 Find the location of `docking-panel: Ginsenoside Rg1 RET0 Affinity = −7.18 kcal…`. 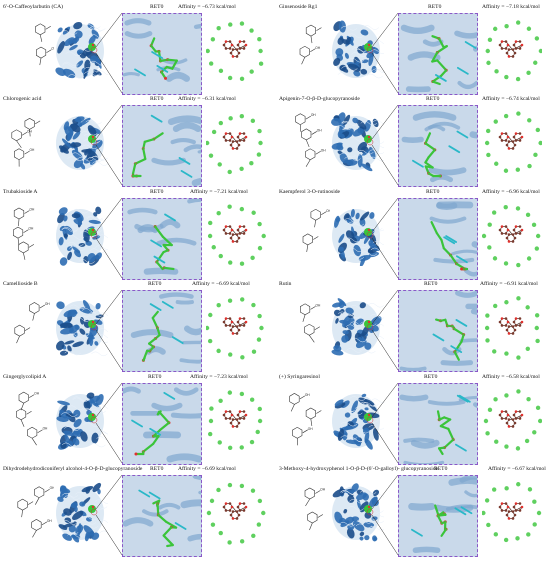

docking-panel: Ginsenoside Rg1 RET0 Affinity = −7.18 kcal… is located at coordinates (412, 49).